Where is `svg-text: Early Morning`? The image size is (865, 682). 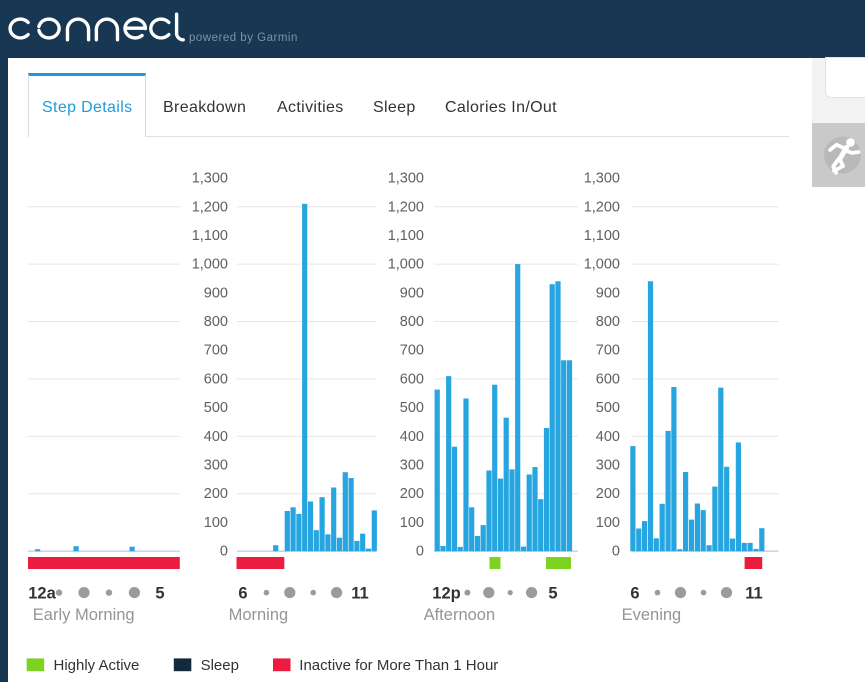 svg-text: Early Morning is located at coordinates (84, 615).